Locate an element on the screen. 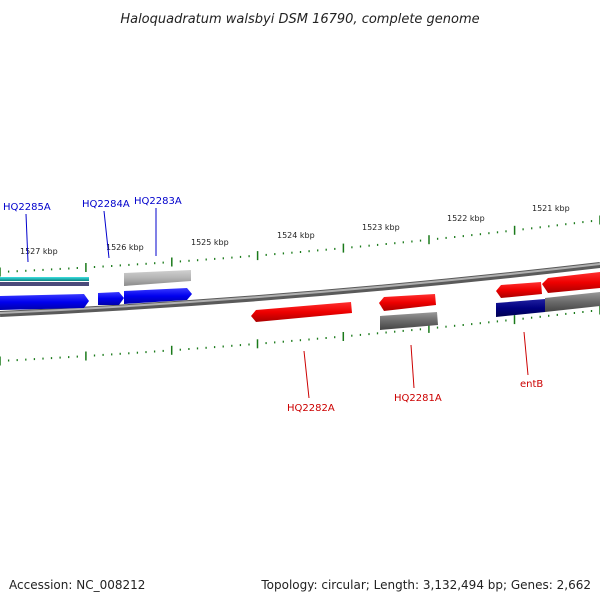 The width and height of the screenshot is (600, 600). scale-tick-label: 1523 kbp is located at coordinates (381, 227).